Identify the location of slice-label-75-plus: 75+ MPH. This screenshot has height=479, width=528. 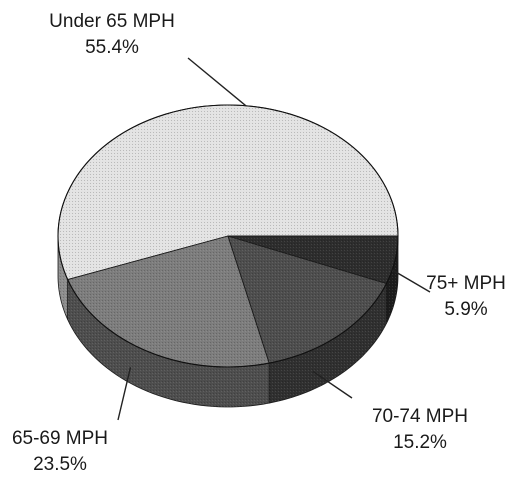
(466, 283).